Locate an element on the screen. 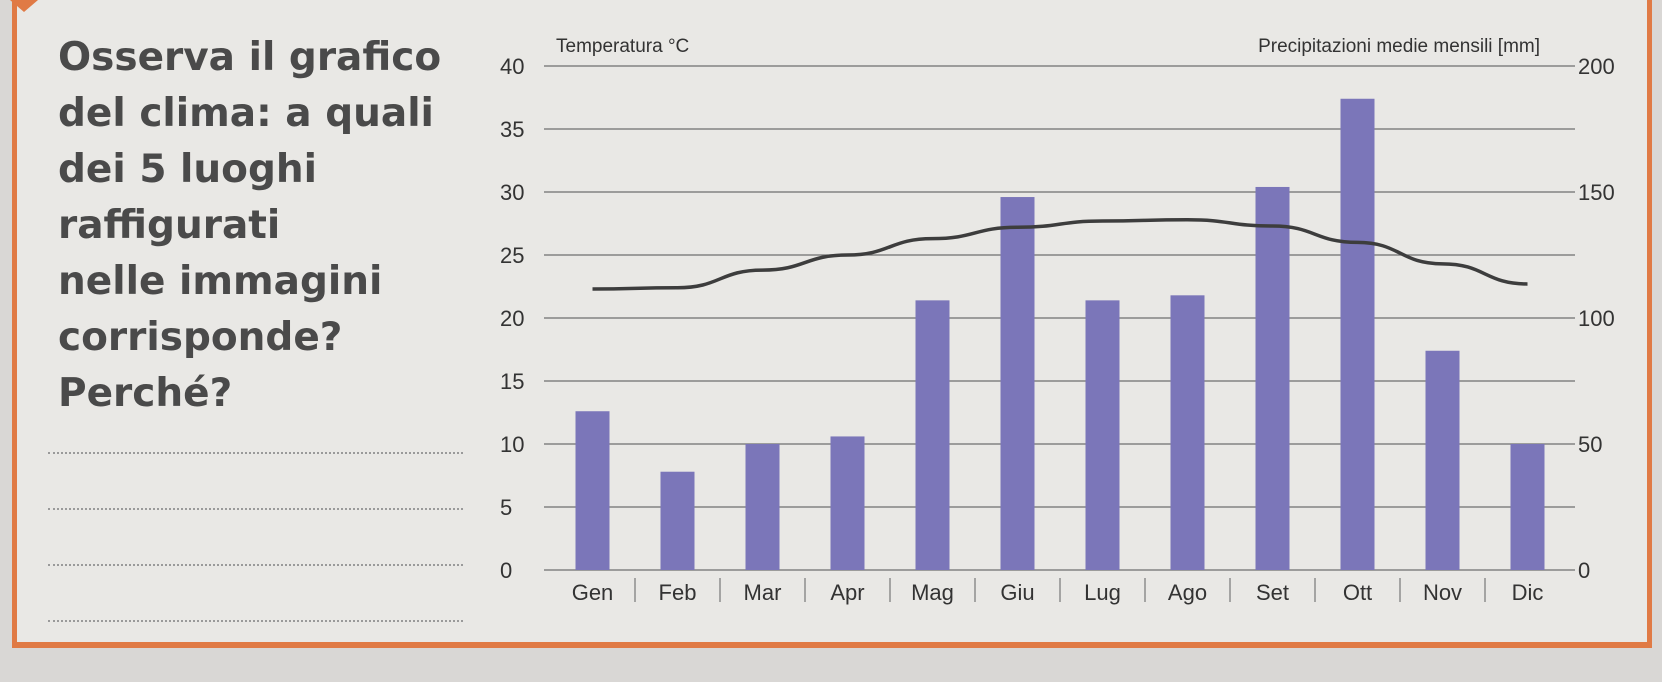 This screenshot has width=1662, height=682. question-line: Perché? is located at coordinates (145, 393).